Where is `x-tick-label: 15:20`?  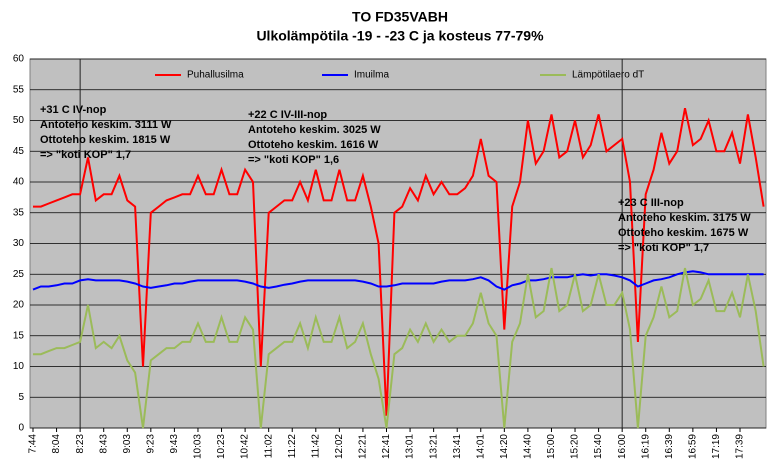 x-tick-label: 15:20 is located at coordinates (575, 446).